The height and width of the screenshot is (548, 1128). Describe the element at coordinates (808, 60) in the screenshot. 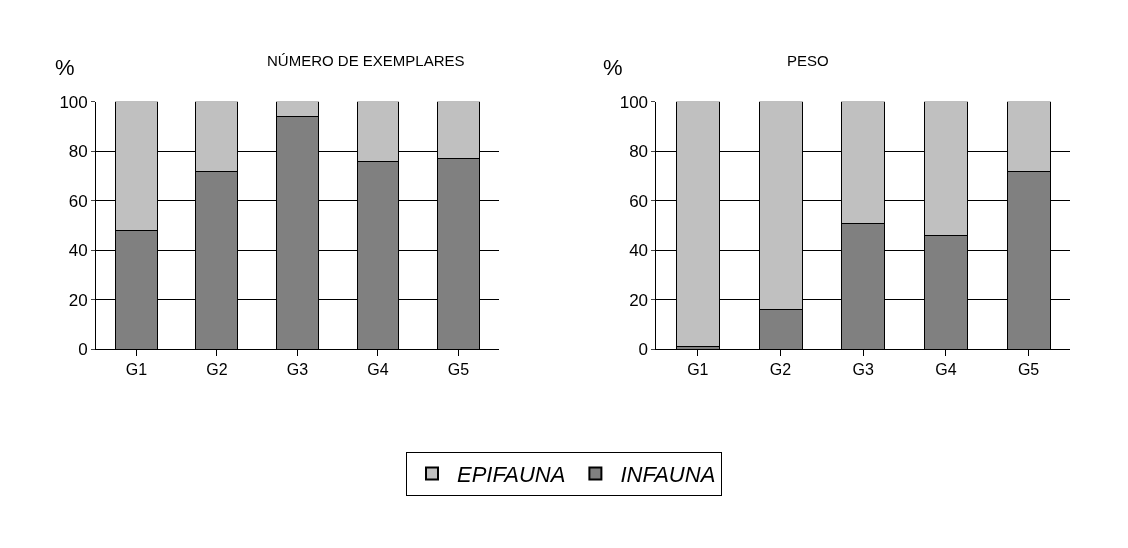

I see `chart-title: PESO` at that location.